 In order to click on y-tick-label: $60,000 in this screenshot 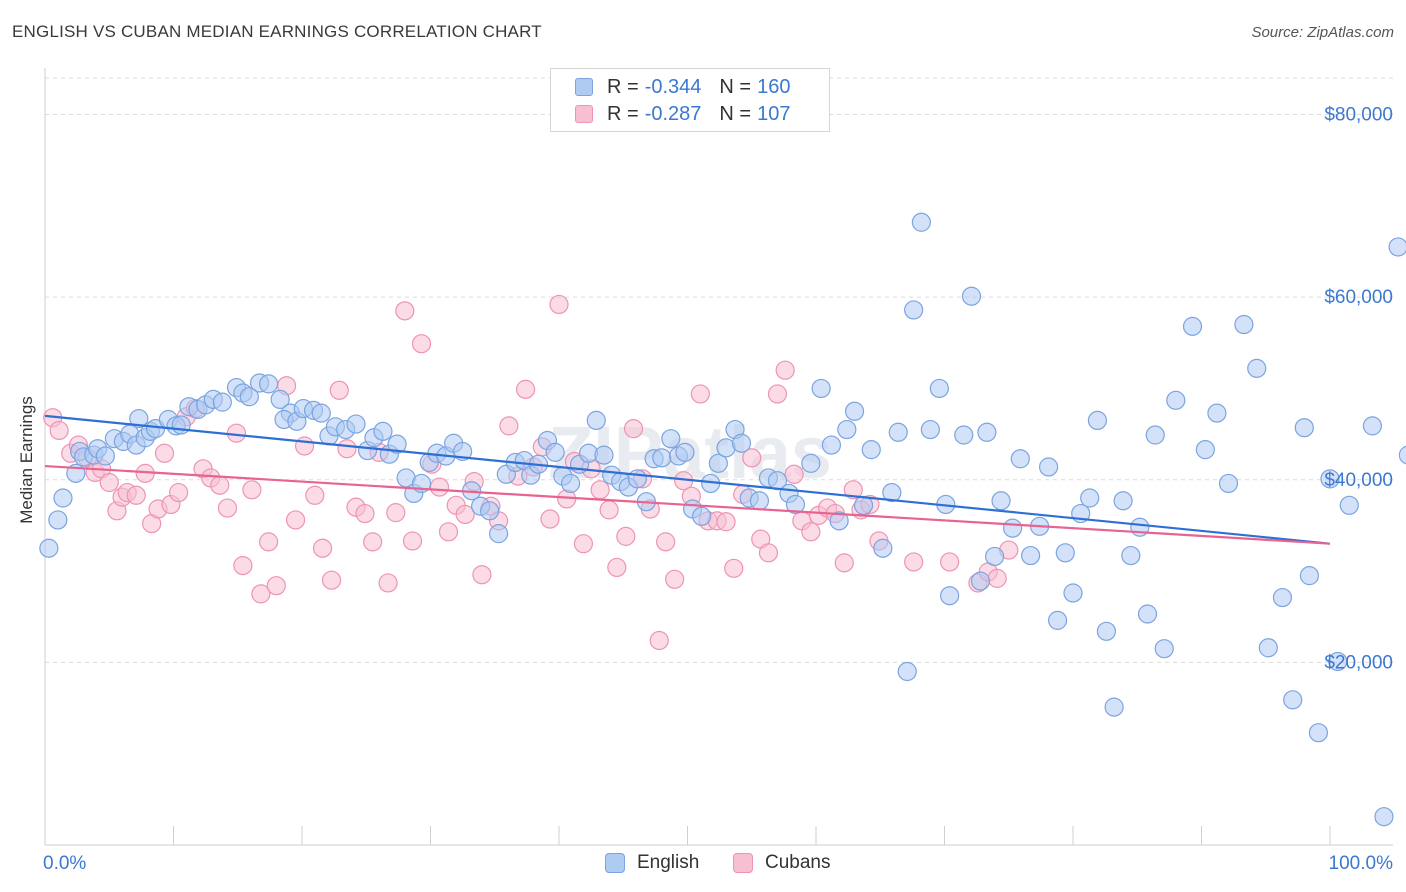, I will do `click(1358, 297)`.